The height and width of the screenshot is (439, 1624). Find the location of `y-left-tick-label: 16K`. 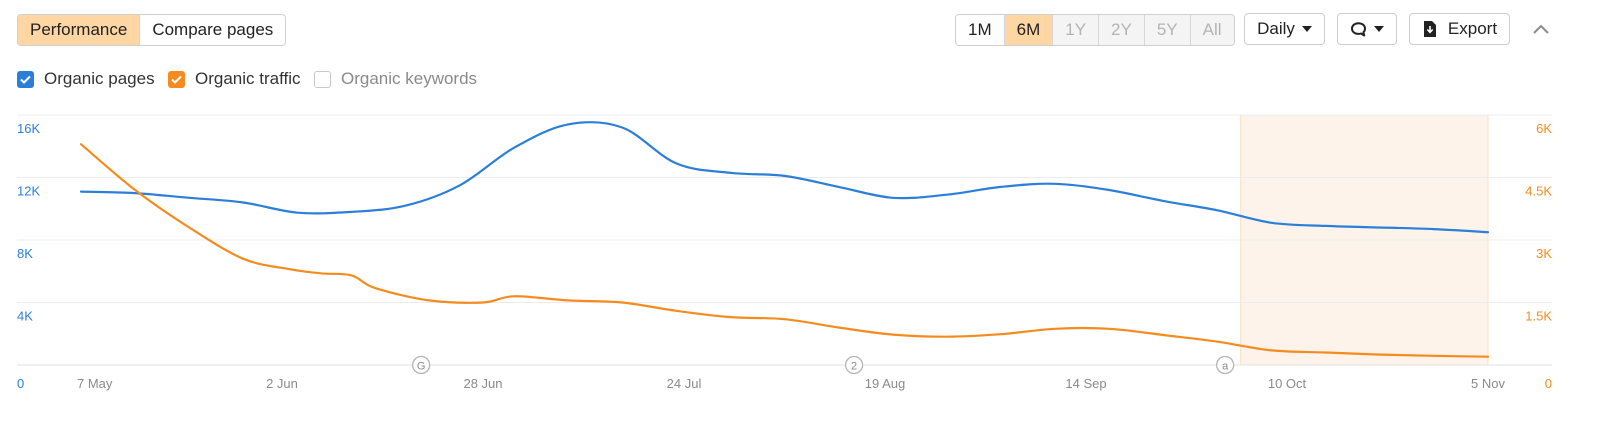

y-left-tick-label: 16K is located at coordinates (28, 128).